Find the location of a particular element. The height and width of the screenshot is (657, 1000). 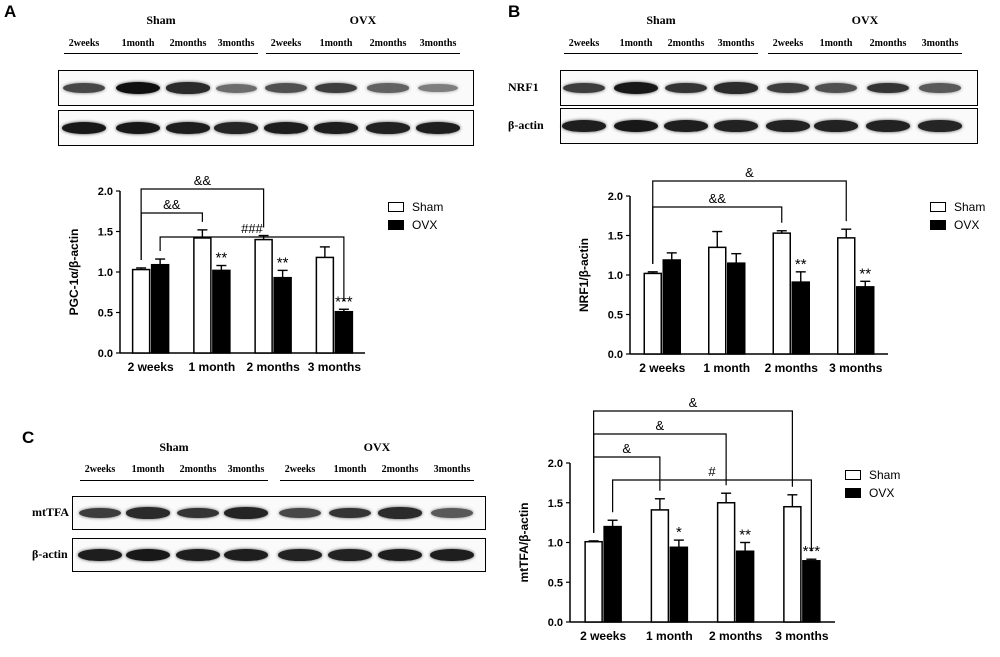

bracket-label: # is located at coordinates (712, 471).